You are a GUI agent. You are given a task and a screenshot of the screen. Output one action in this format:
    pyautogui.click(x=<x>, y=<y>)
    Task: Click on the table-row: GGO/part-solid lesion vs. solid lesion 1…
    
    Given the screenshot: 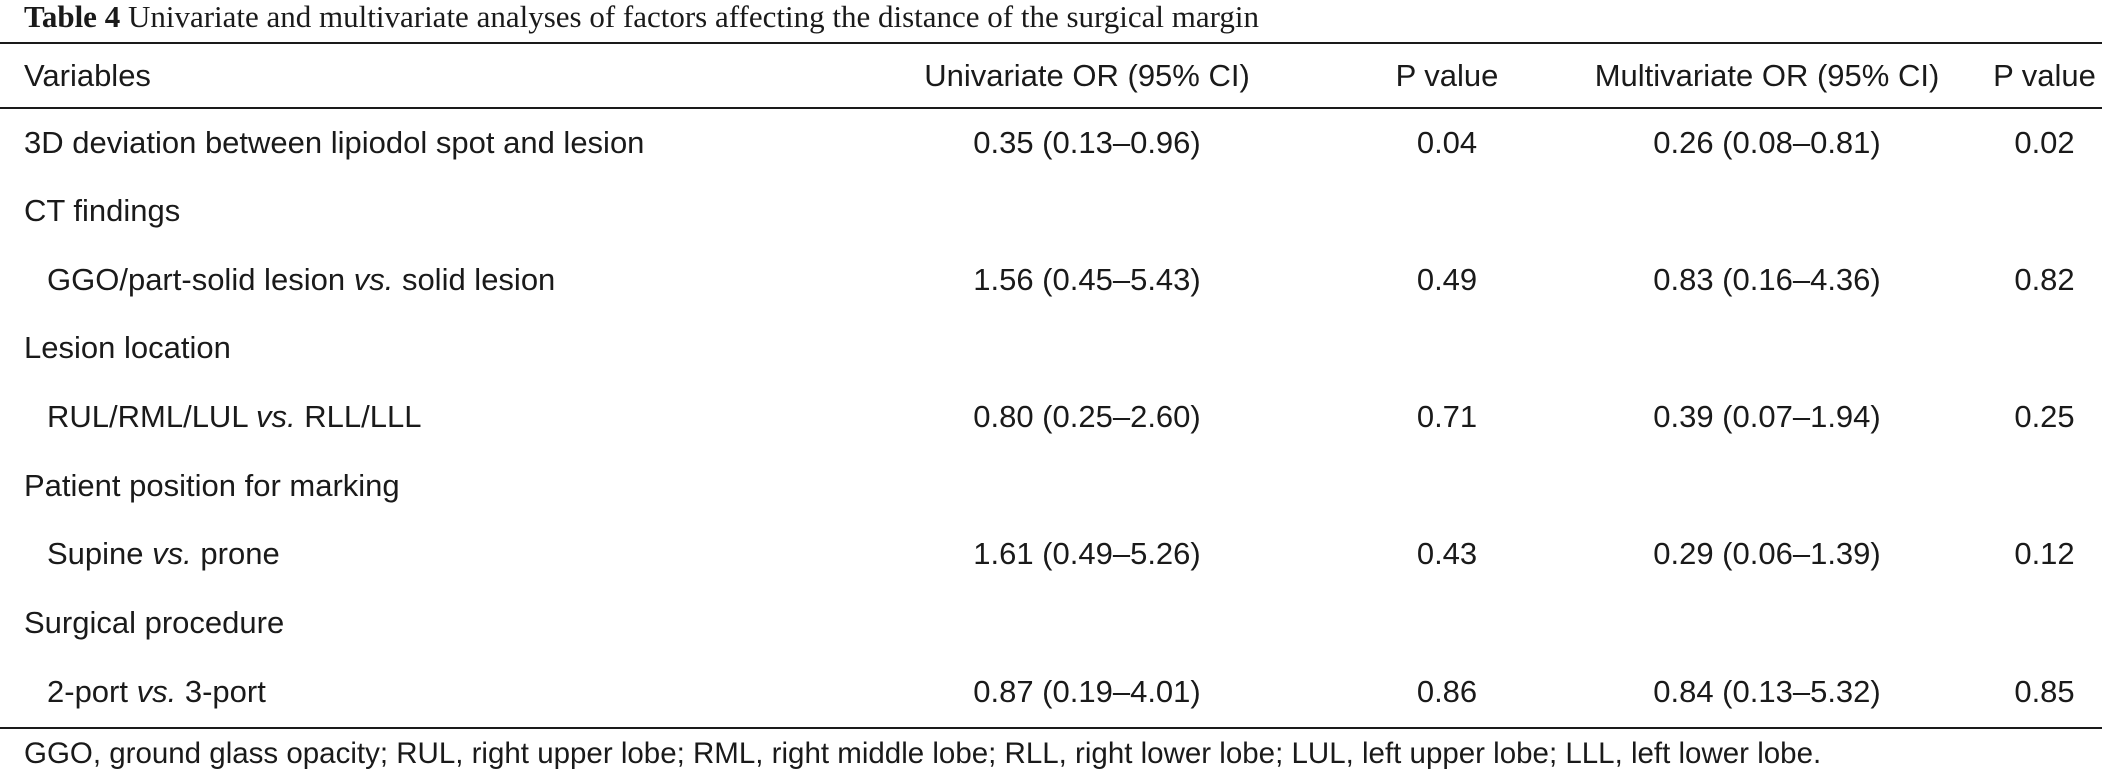 What is the action you would take?
    pyautogui.click(x=1051, y=279)
    